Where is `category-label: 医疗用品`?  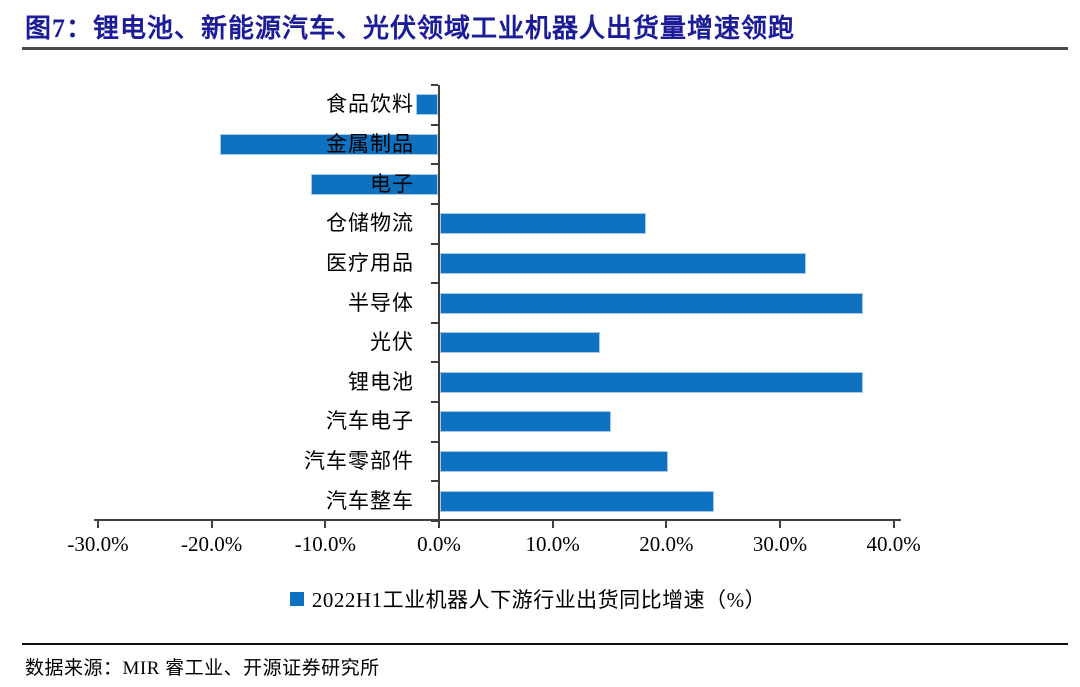 category-label: 医疗用品 is located at coordinates (370, 262).